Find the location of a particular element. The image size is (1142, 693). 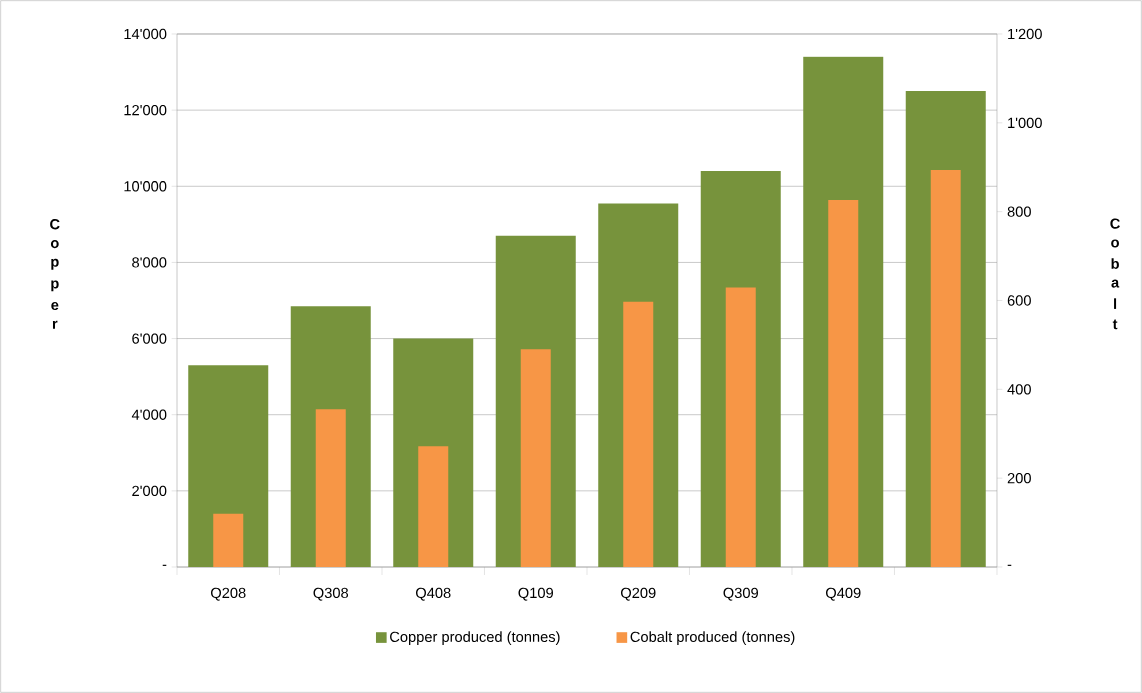

x-tick-label: Q409 is located at coordinates (843, 594).